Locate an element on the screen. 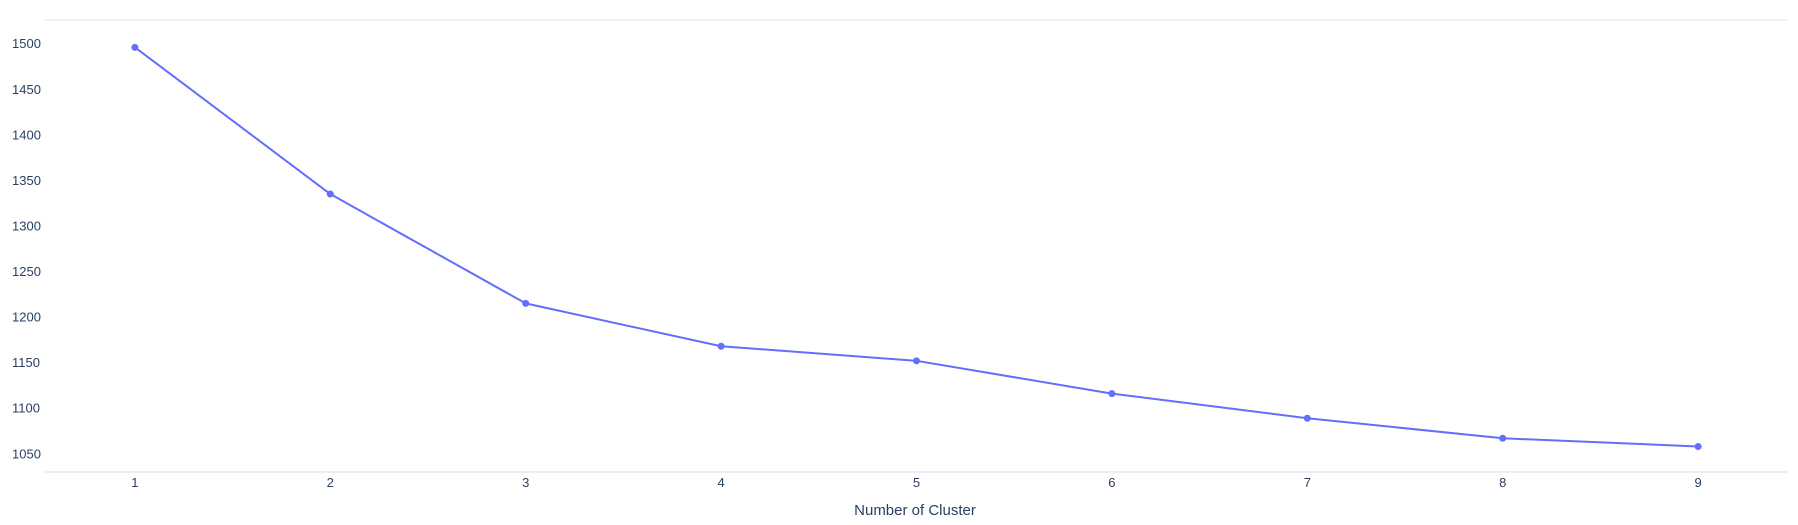 Image resolution: width=1798 pixels, height=525 pixels. x-tick-label: 2 is located at coordinates (330, 482).